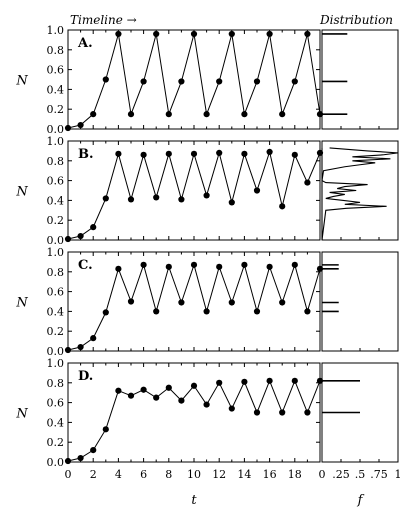  I want to click on panel-label: D., so click(85, 376).